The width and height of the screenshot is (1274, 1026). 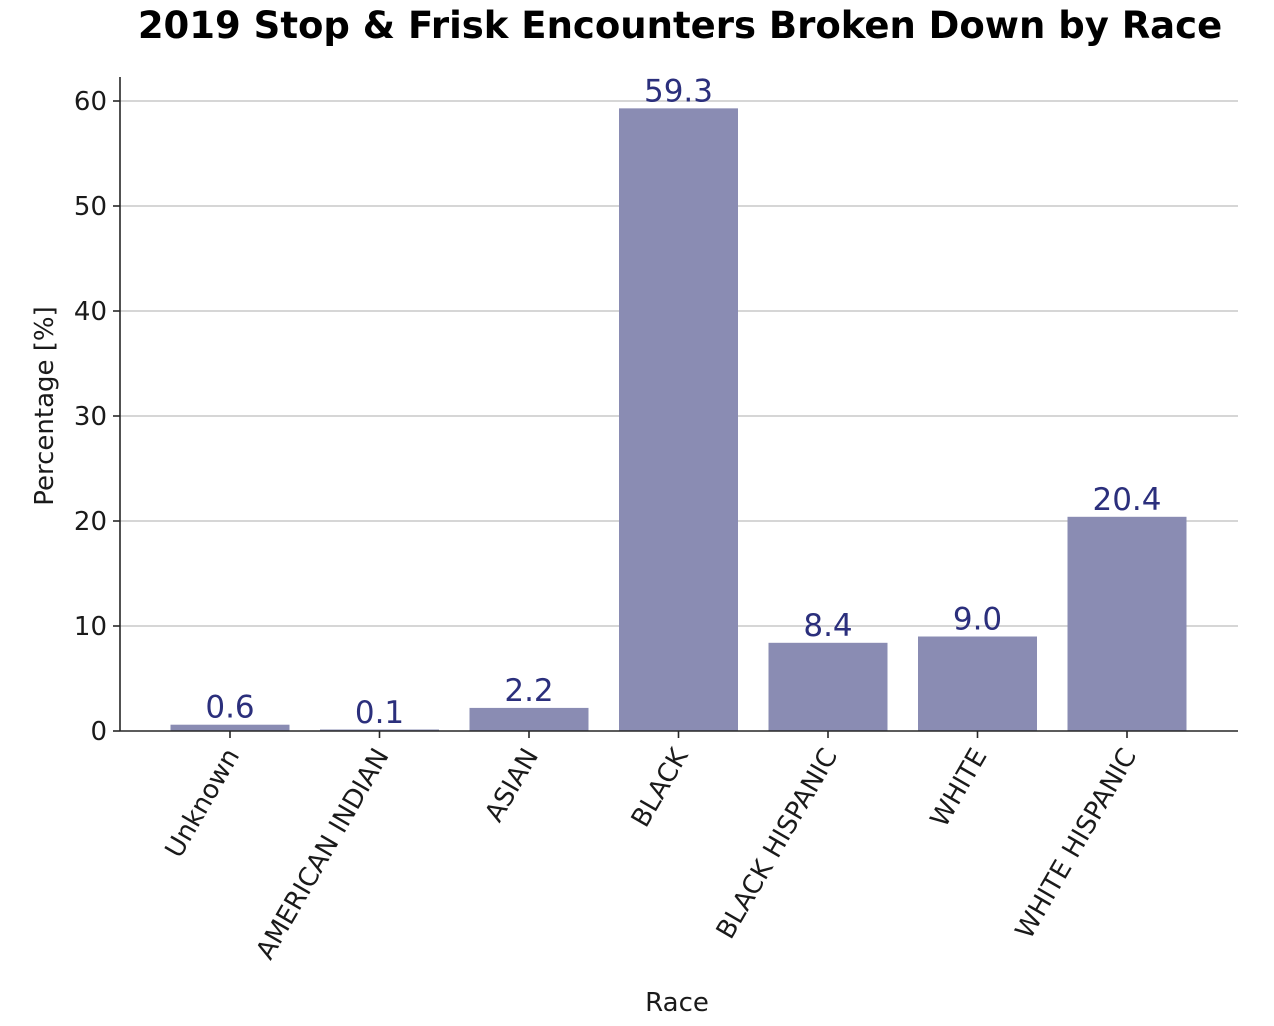 What do you see at coordinates (45, 406) in the screenshot?
I see `y-axis-label: Percentage [%]` at bounding box center [45, 406].